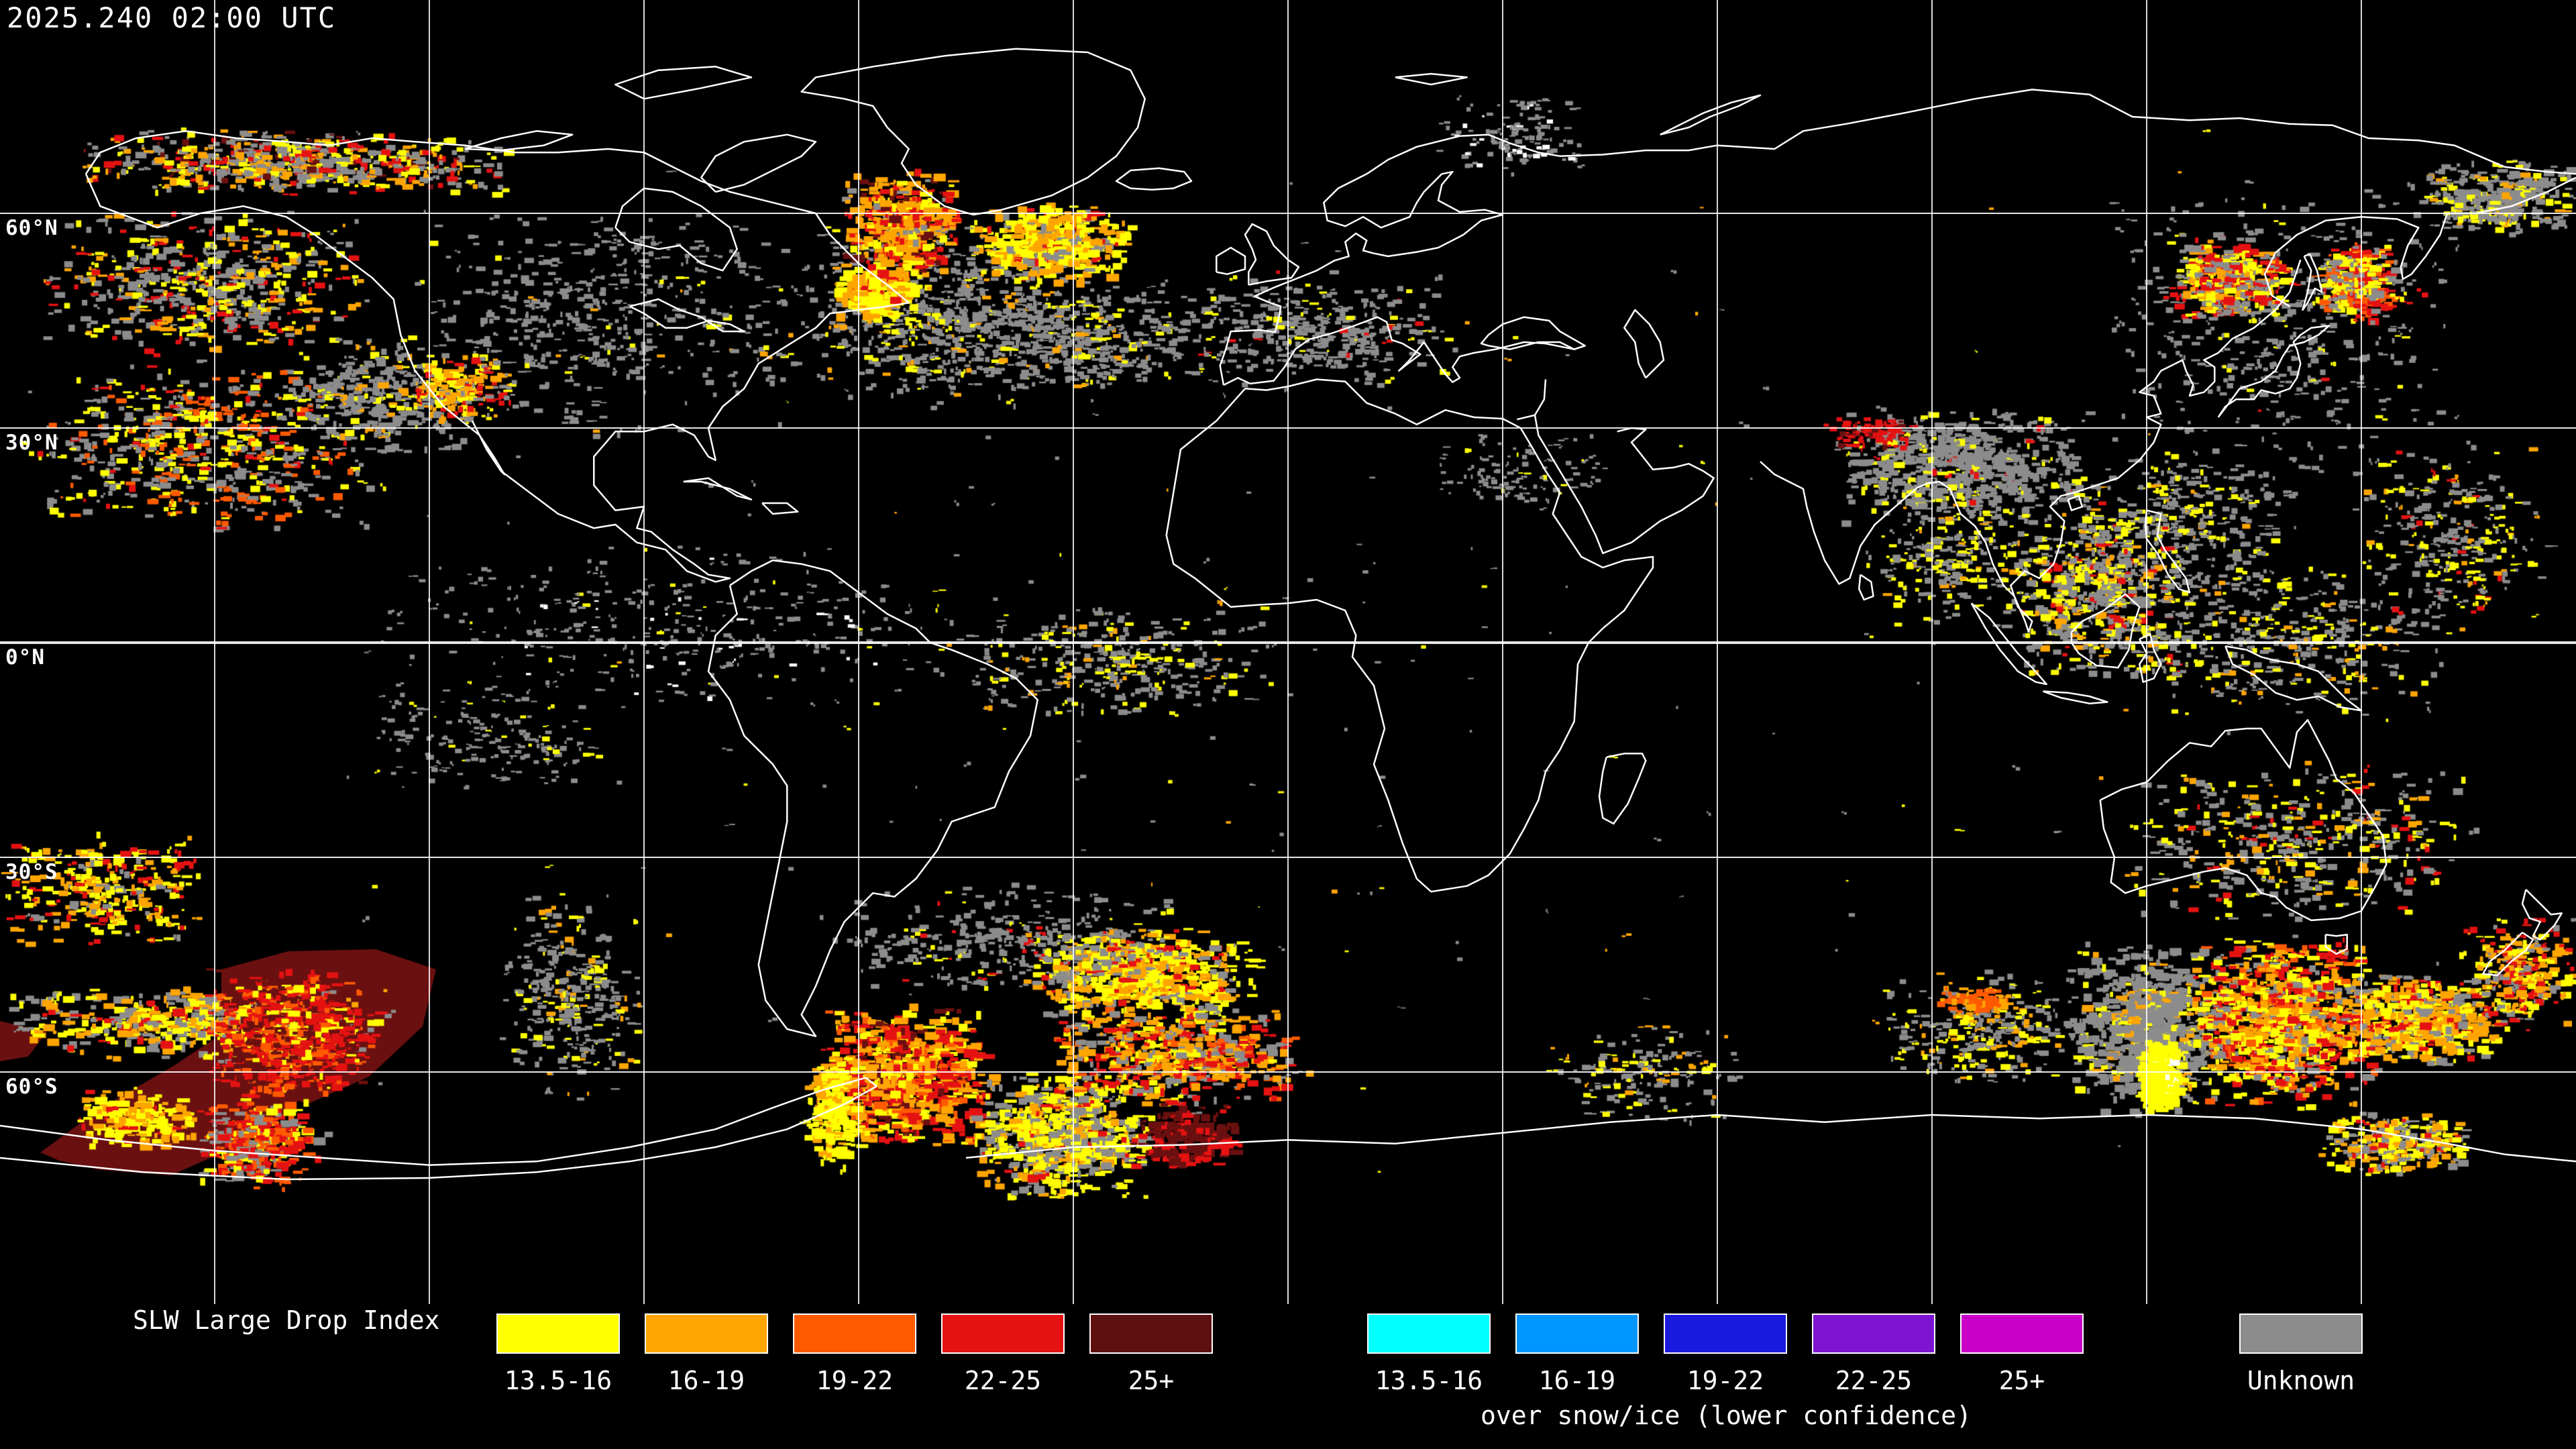 The height and width of the screenshot is (1449, 2576). Describe the element at coordinates (1726, 1415) in the screenshot. I see `legend-snow-ice-caption: over snow/ice (lower confidence)` at that location.